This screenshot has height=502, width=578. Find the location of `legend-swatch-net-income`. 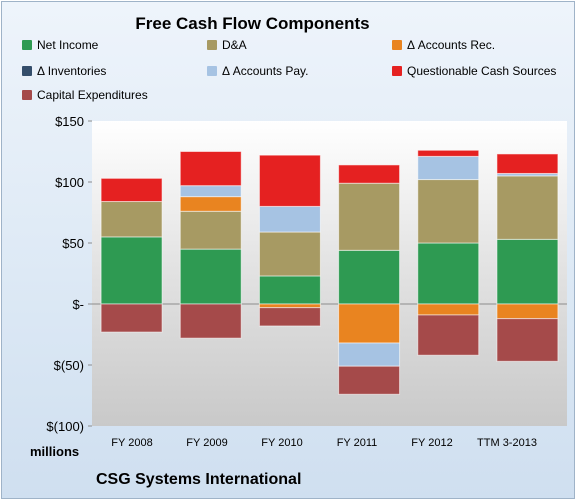

legend-swatch-net-income is located at coordinates (27, 45).